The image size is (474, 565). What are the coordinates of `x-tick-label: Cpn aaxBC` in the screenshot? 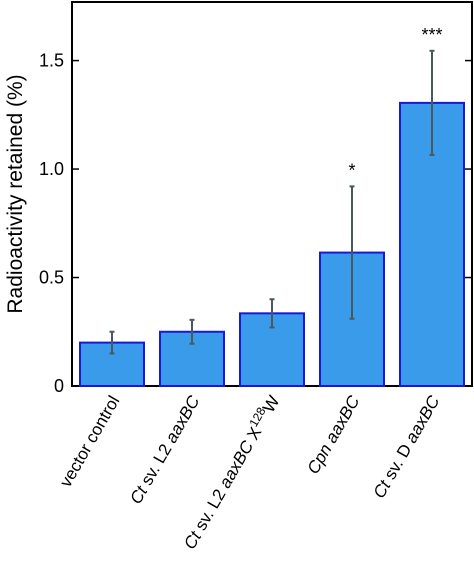 It's located at (334, 434).